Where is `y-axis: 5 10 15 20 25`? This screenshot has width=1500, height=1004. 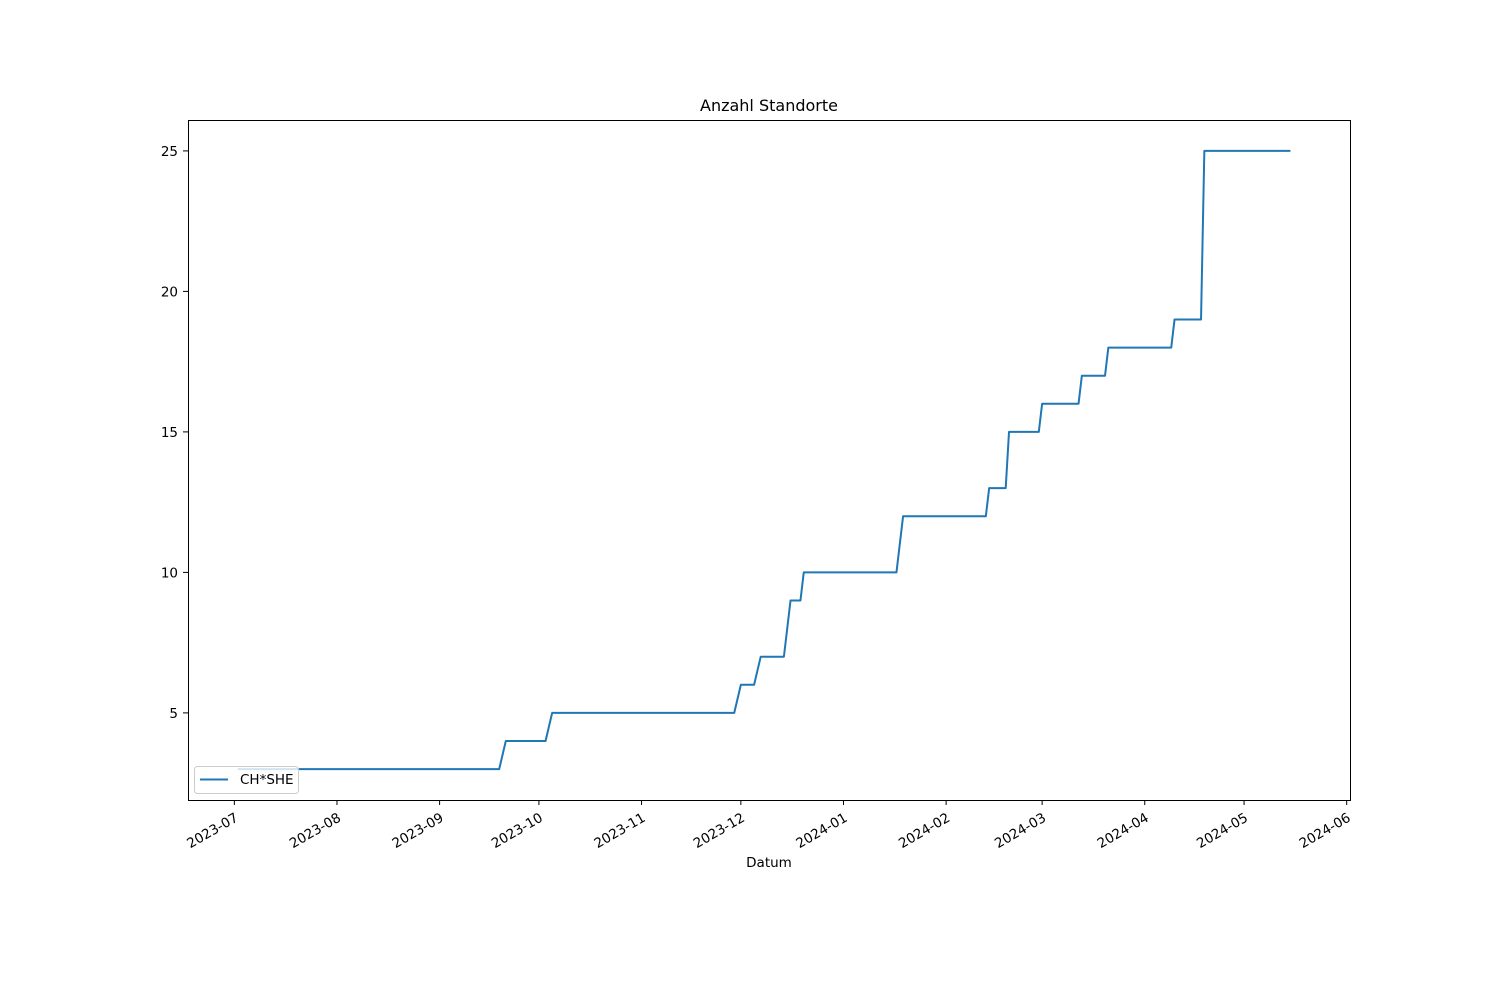
y-axis: 5 10 15 20 25 is located at coordinates (174, 433).